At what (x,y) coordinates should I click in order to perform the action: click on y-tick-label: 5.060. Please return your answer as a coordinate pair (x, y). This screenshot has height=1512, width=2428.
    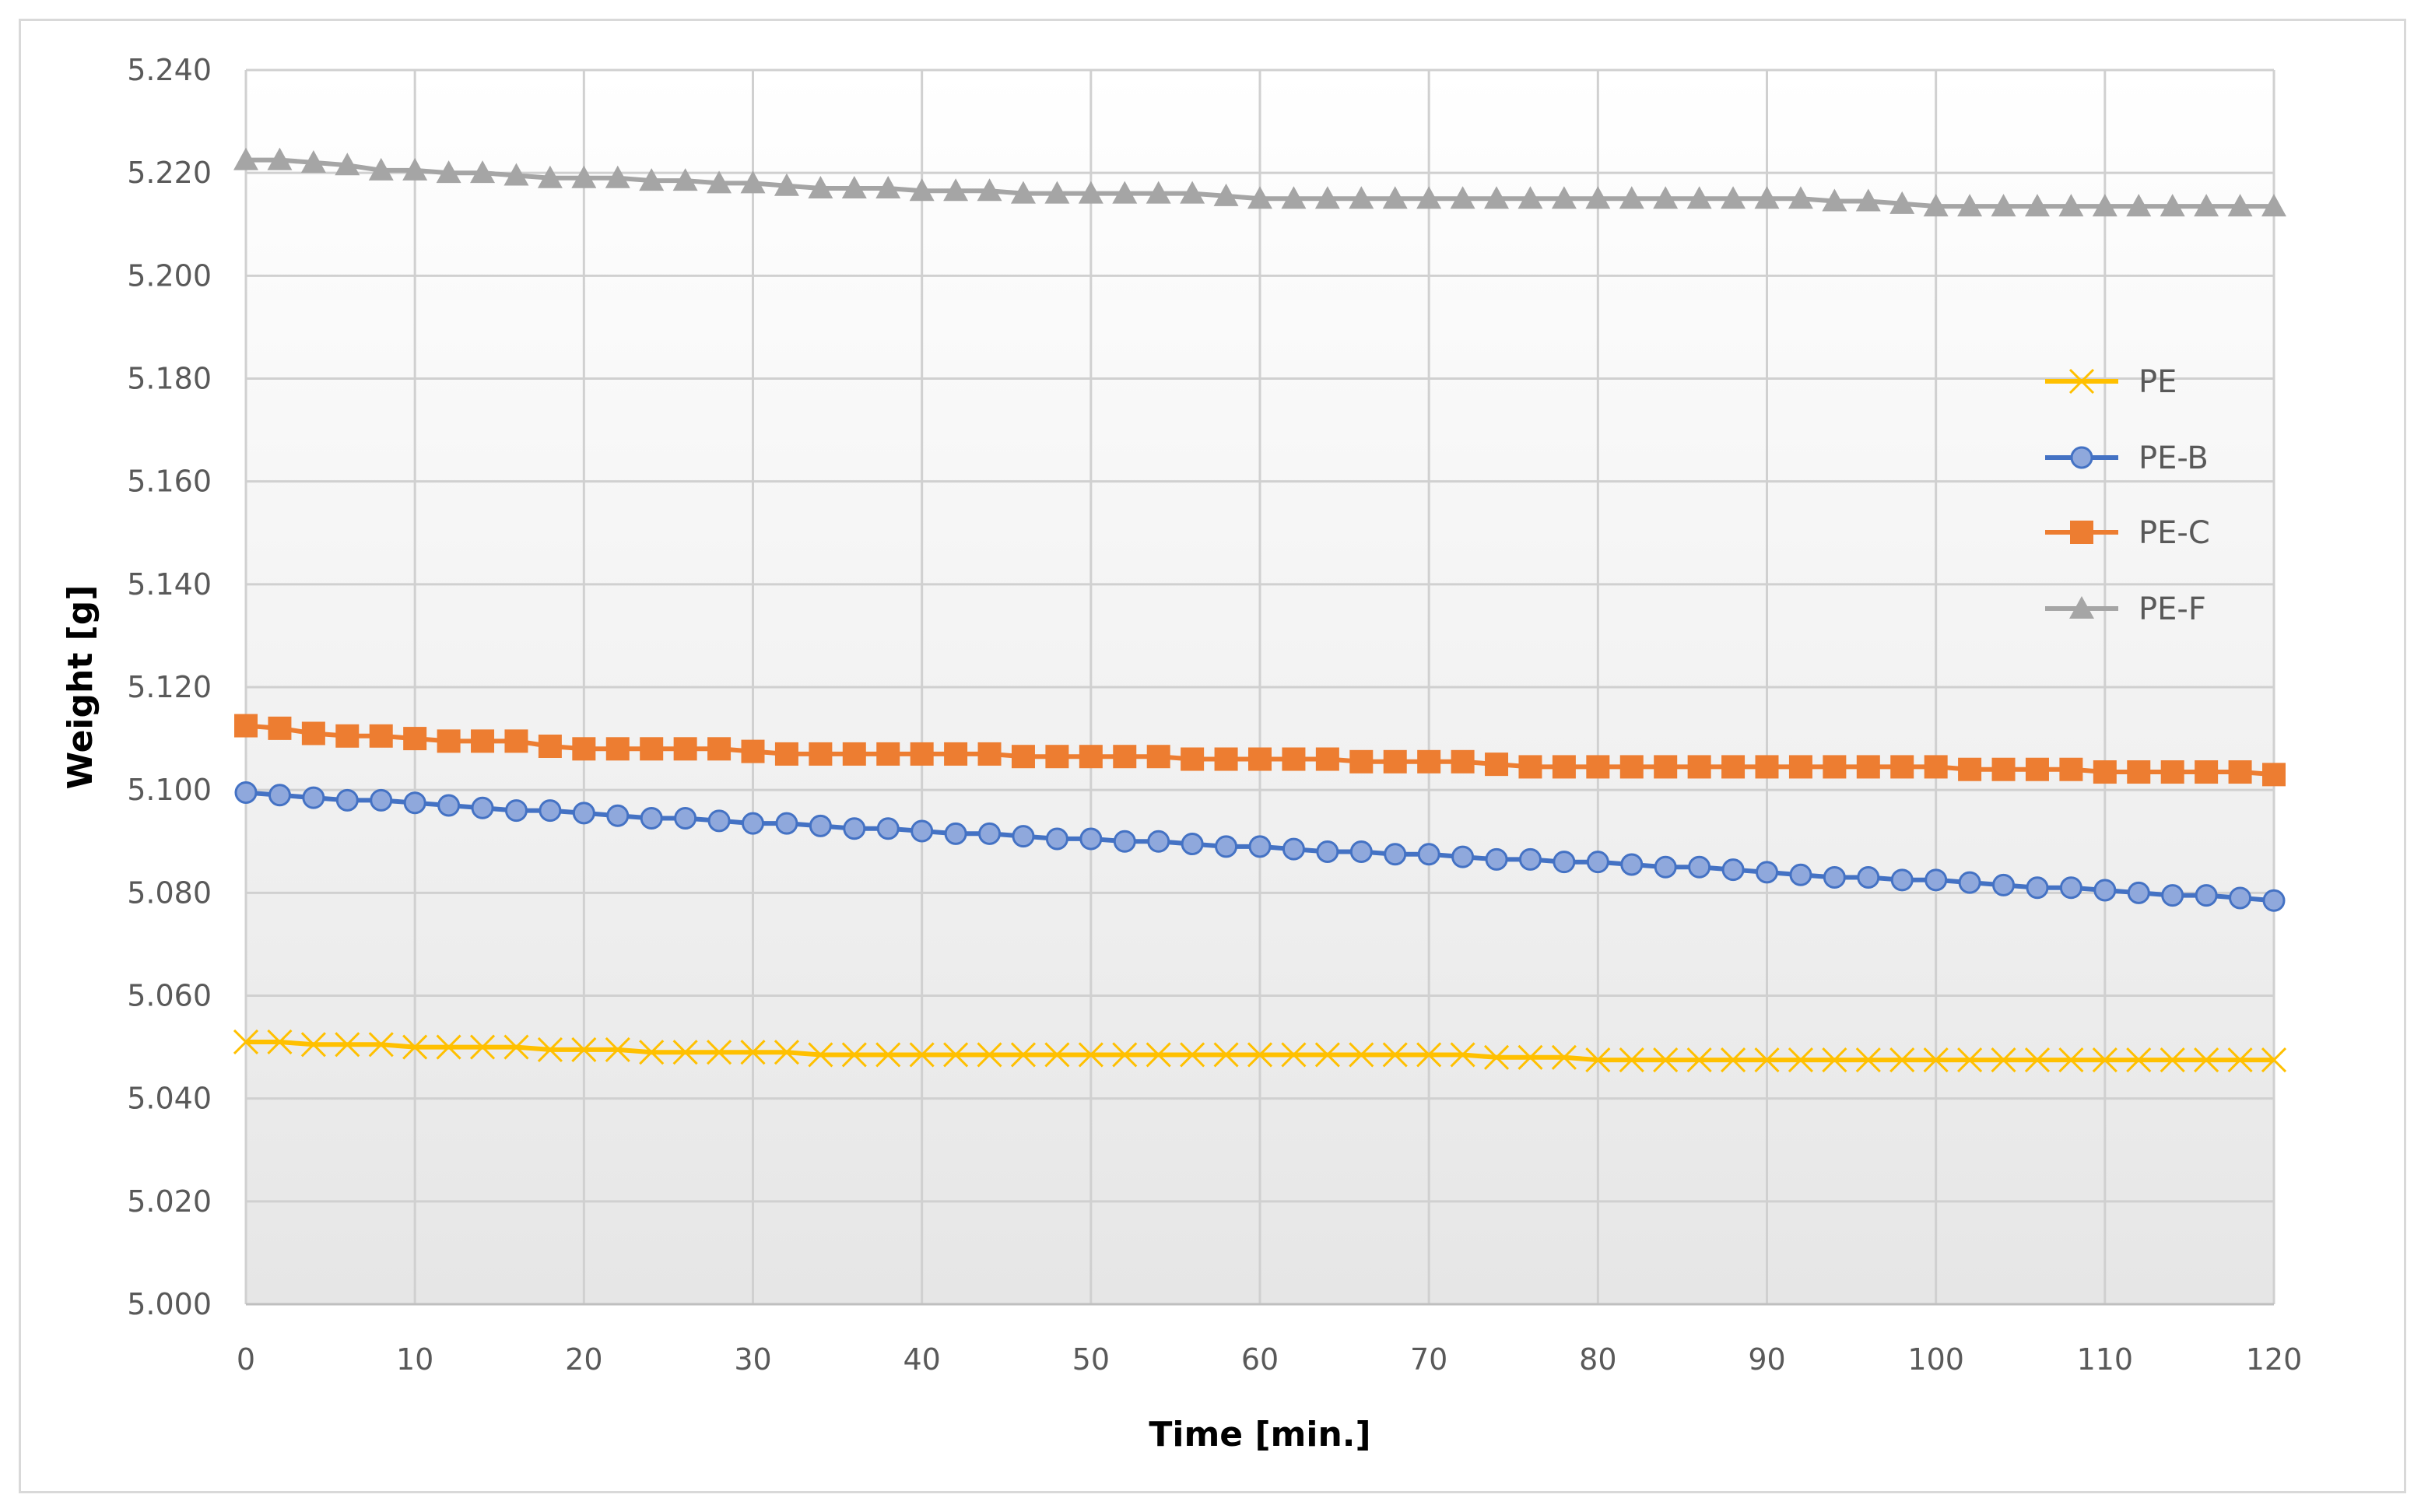
    Looking at the image, I should click on (169, 996).